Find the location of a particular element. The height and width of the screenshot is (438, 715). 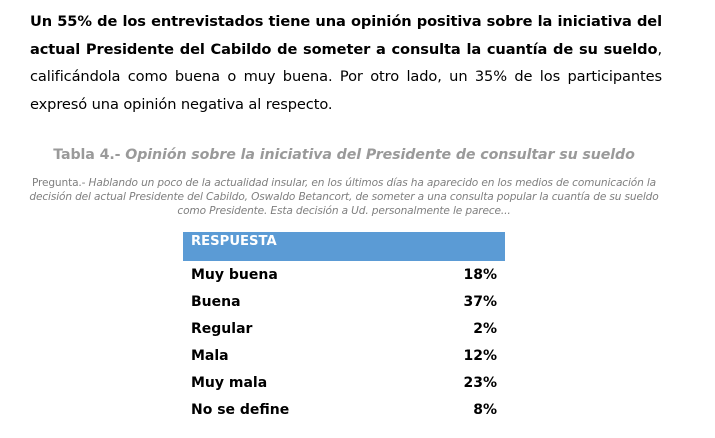

table-title-prefix: Tabla 4.- is located at coordinates (89, 155).